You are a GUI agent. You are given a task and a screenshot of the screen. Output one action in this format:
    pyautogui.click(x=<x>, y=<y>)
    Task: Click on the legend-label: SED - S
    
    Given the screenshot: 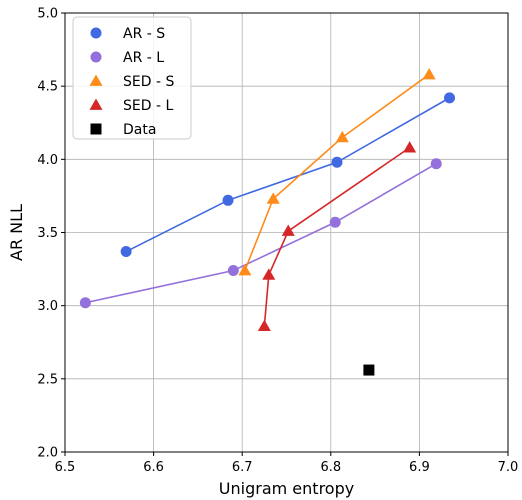 What is the action you would take?
    pyautogui.click(x=148, y=82)
    